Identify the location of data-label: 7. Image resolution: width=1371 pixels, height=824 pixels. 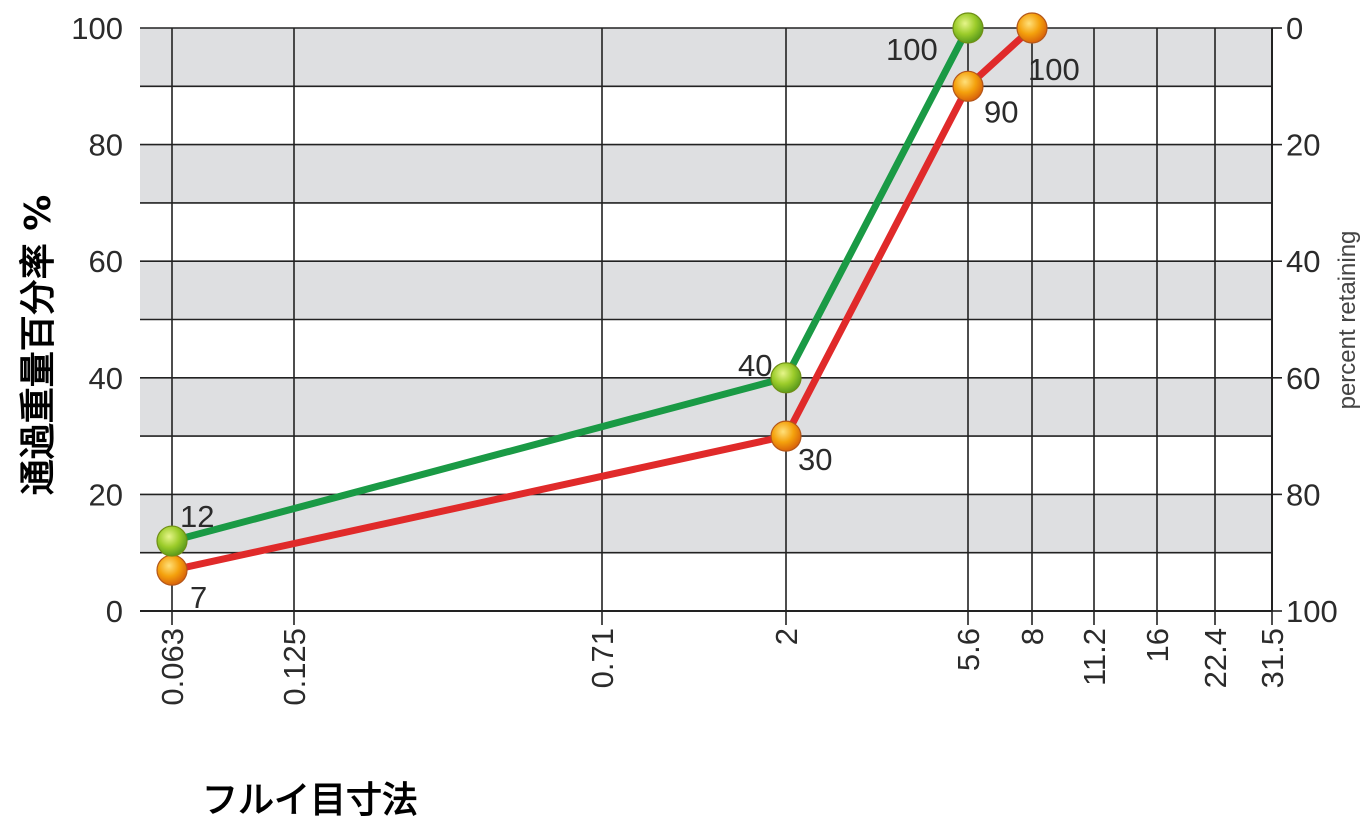
(198, 597).